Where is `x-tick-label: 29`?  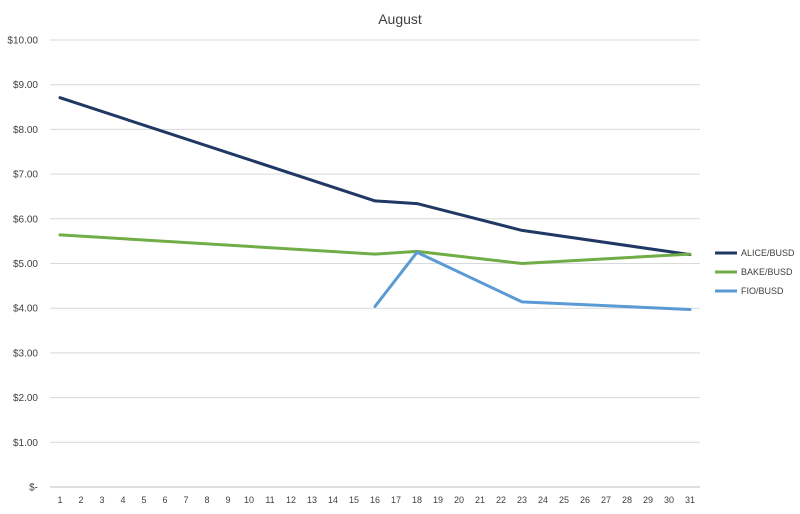
x-tick-label: 29 is located at coordinates (648, 500).